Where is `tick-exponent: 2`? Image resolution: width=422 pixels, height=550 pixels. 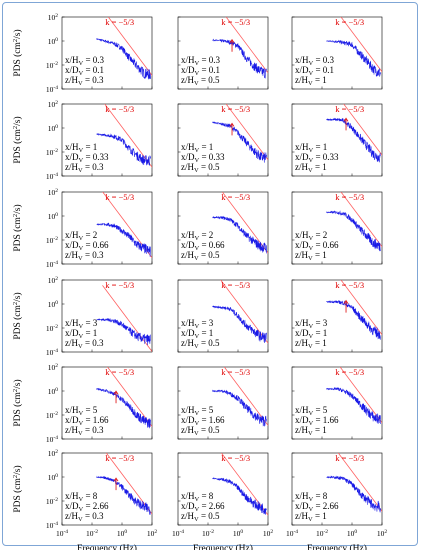 tick-exponent: 2 is located at coordinates (56, 191).